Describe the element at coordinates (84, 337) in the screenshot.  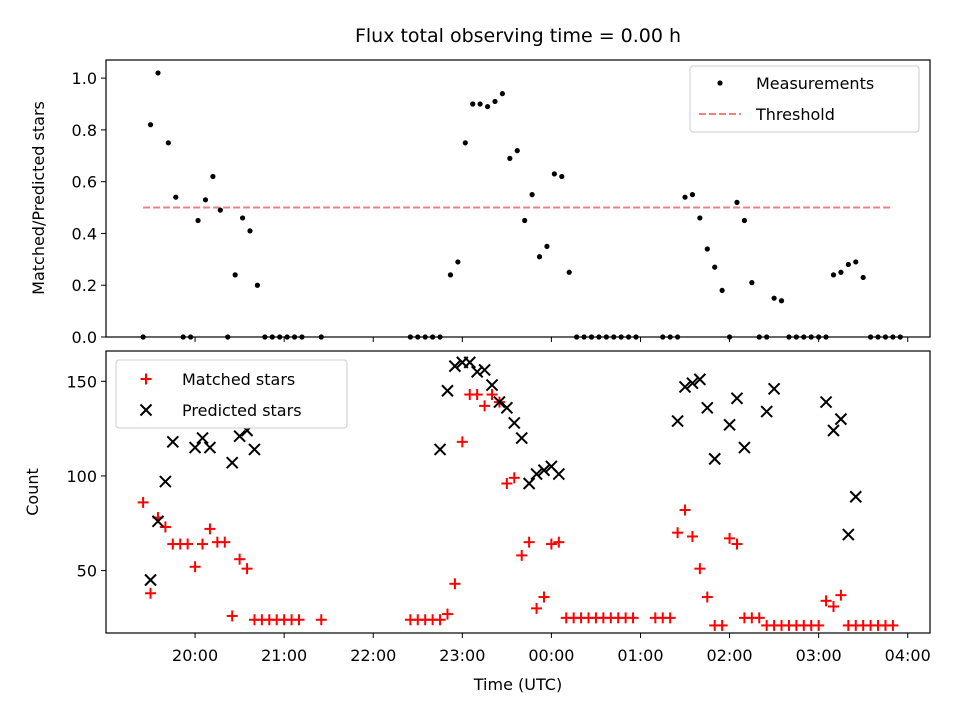
I see `top-ytick-label: 0.0` at that location.